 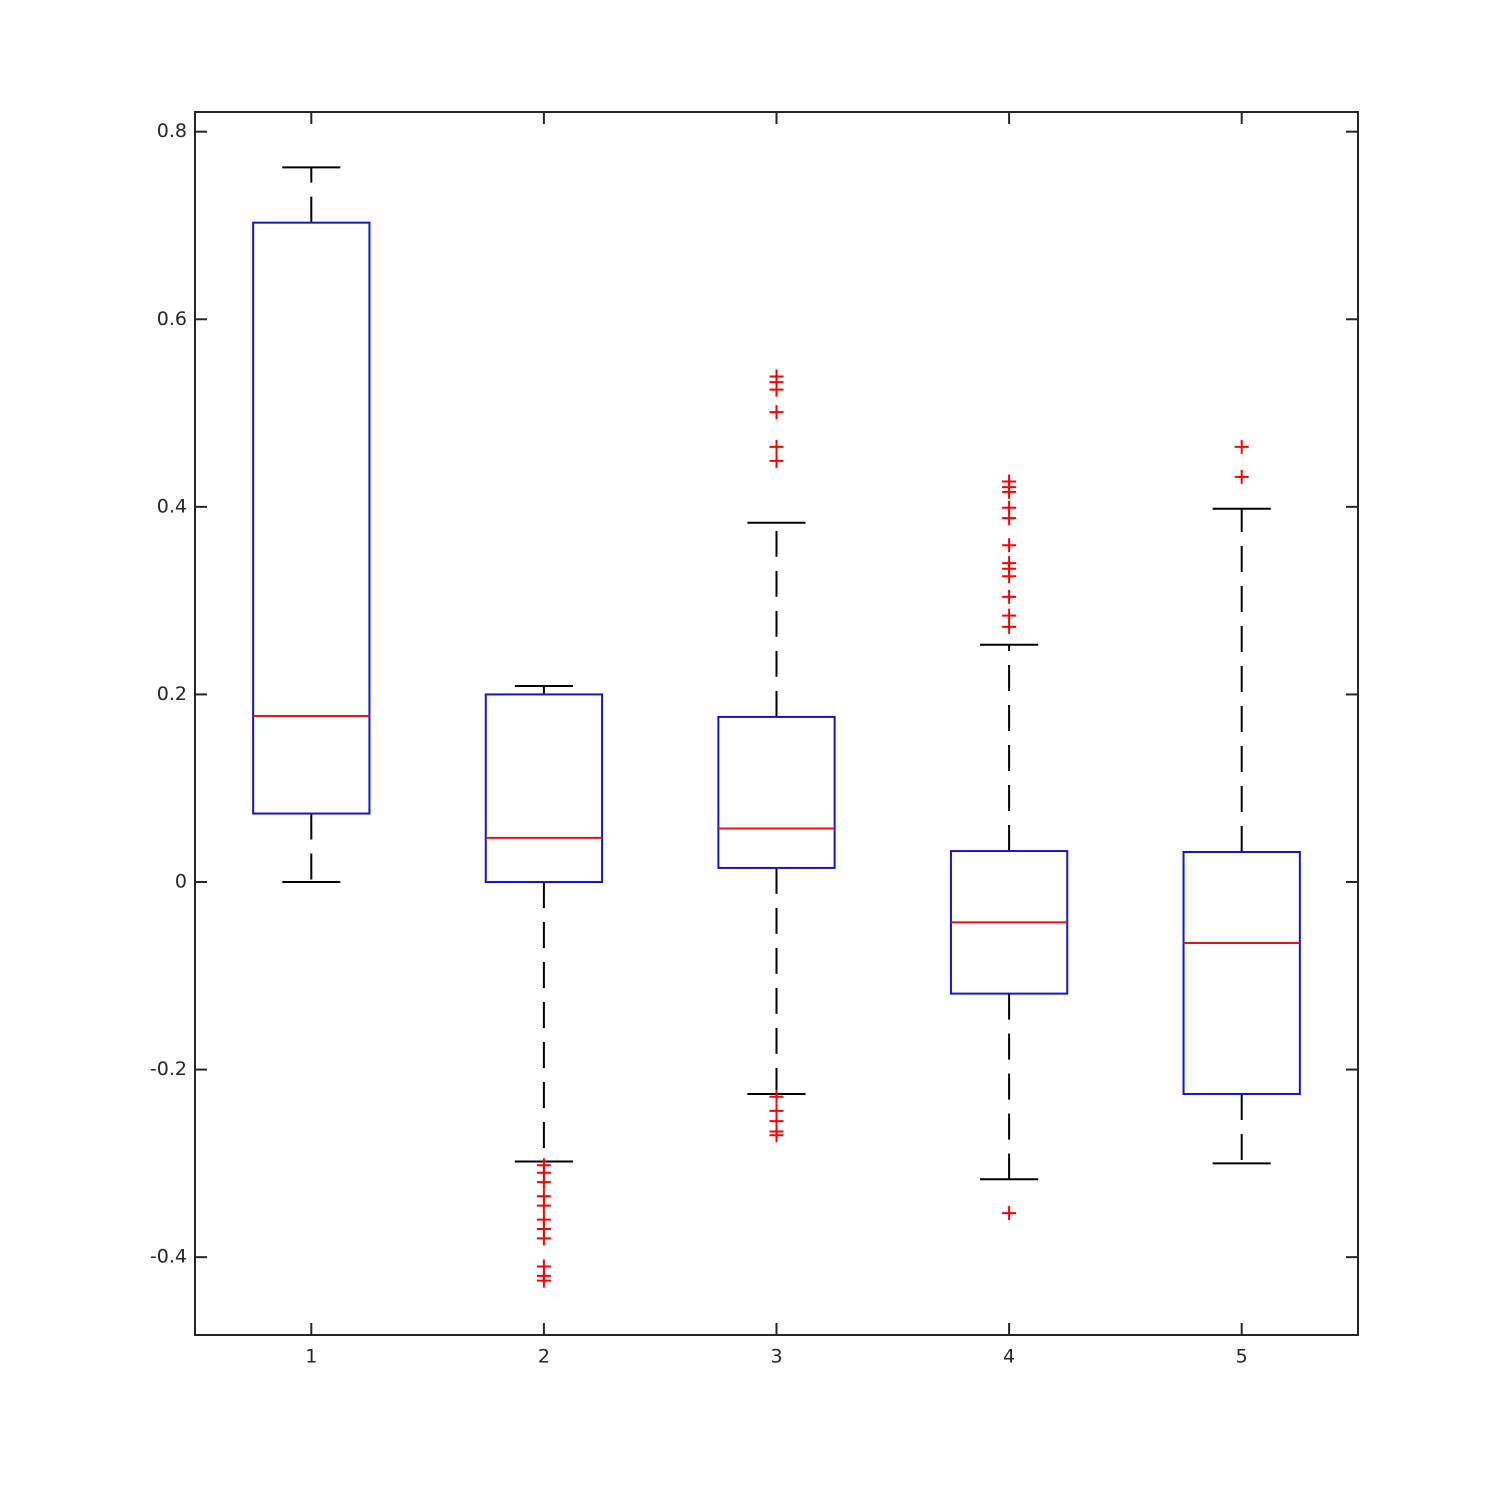 I want to click on x-tick-label: 4, so click(x=1009, y=1357).